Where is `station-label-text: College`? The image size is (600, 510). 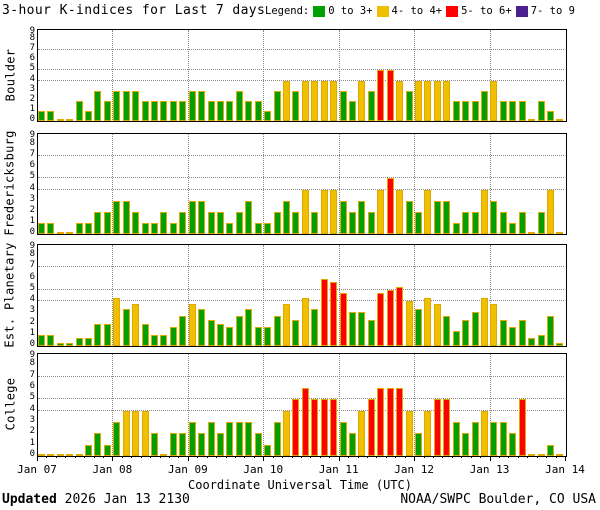 station-label-text: College is located at coordinates (10, 404).